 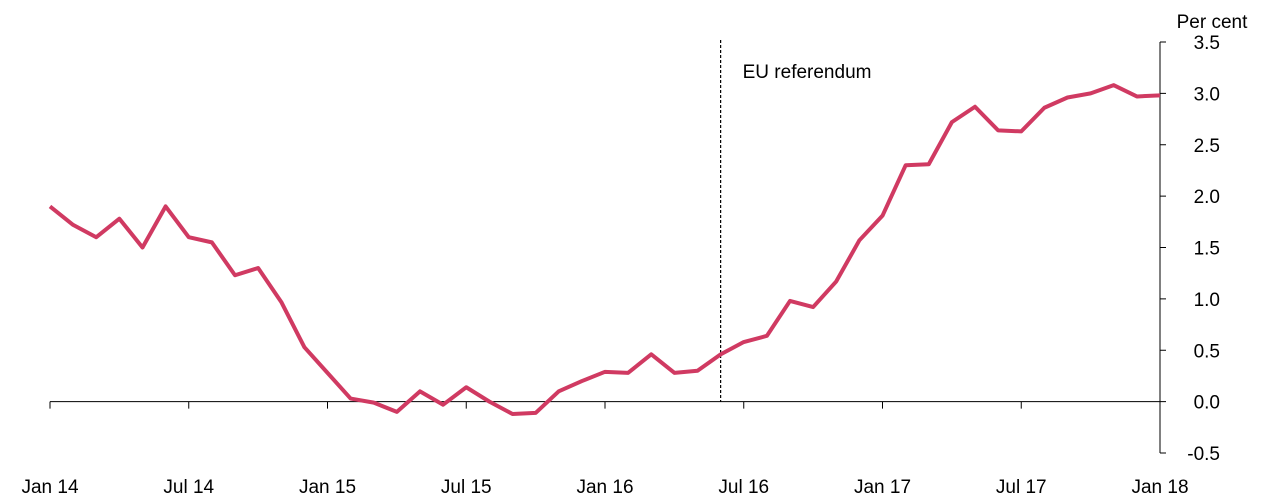 What do you see at coordinates (1207, 94) in the screenshot?
I see `y-tick-label: 3.0` at bounding box center [1207, 94].